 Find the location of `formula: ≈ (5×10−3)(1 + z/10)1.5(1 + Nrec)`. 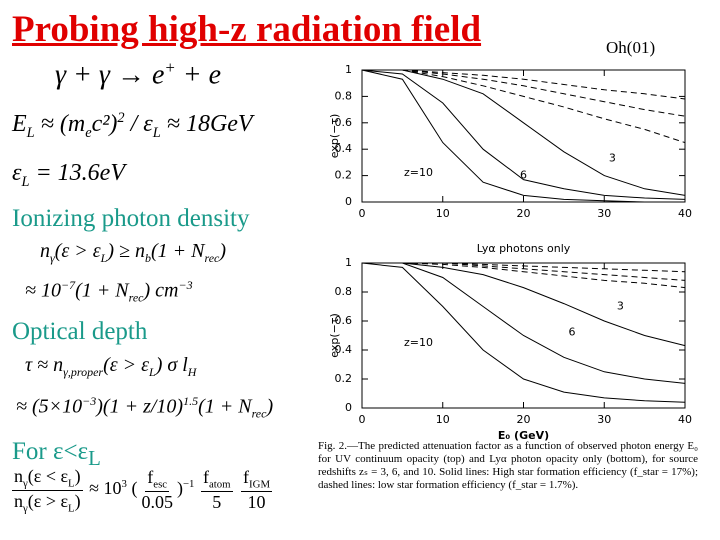

formula: ≈ (5×10−3)(1 + z/10)1.5(1 + Nrec) is located at coordinates (144, 408).